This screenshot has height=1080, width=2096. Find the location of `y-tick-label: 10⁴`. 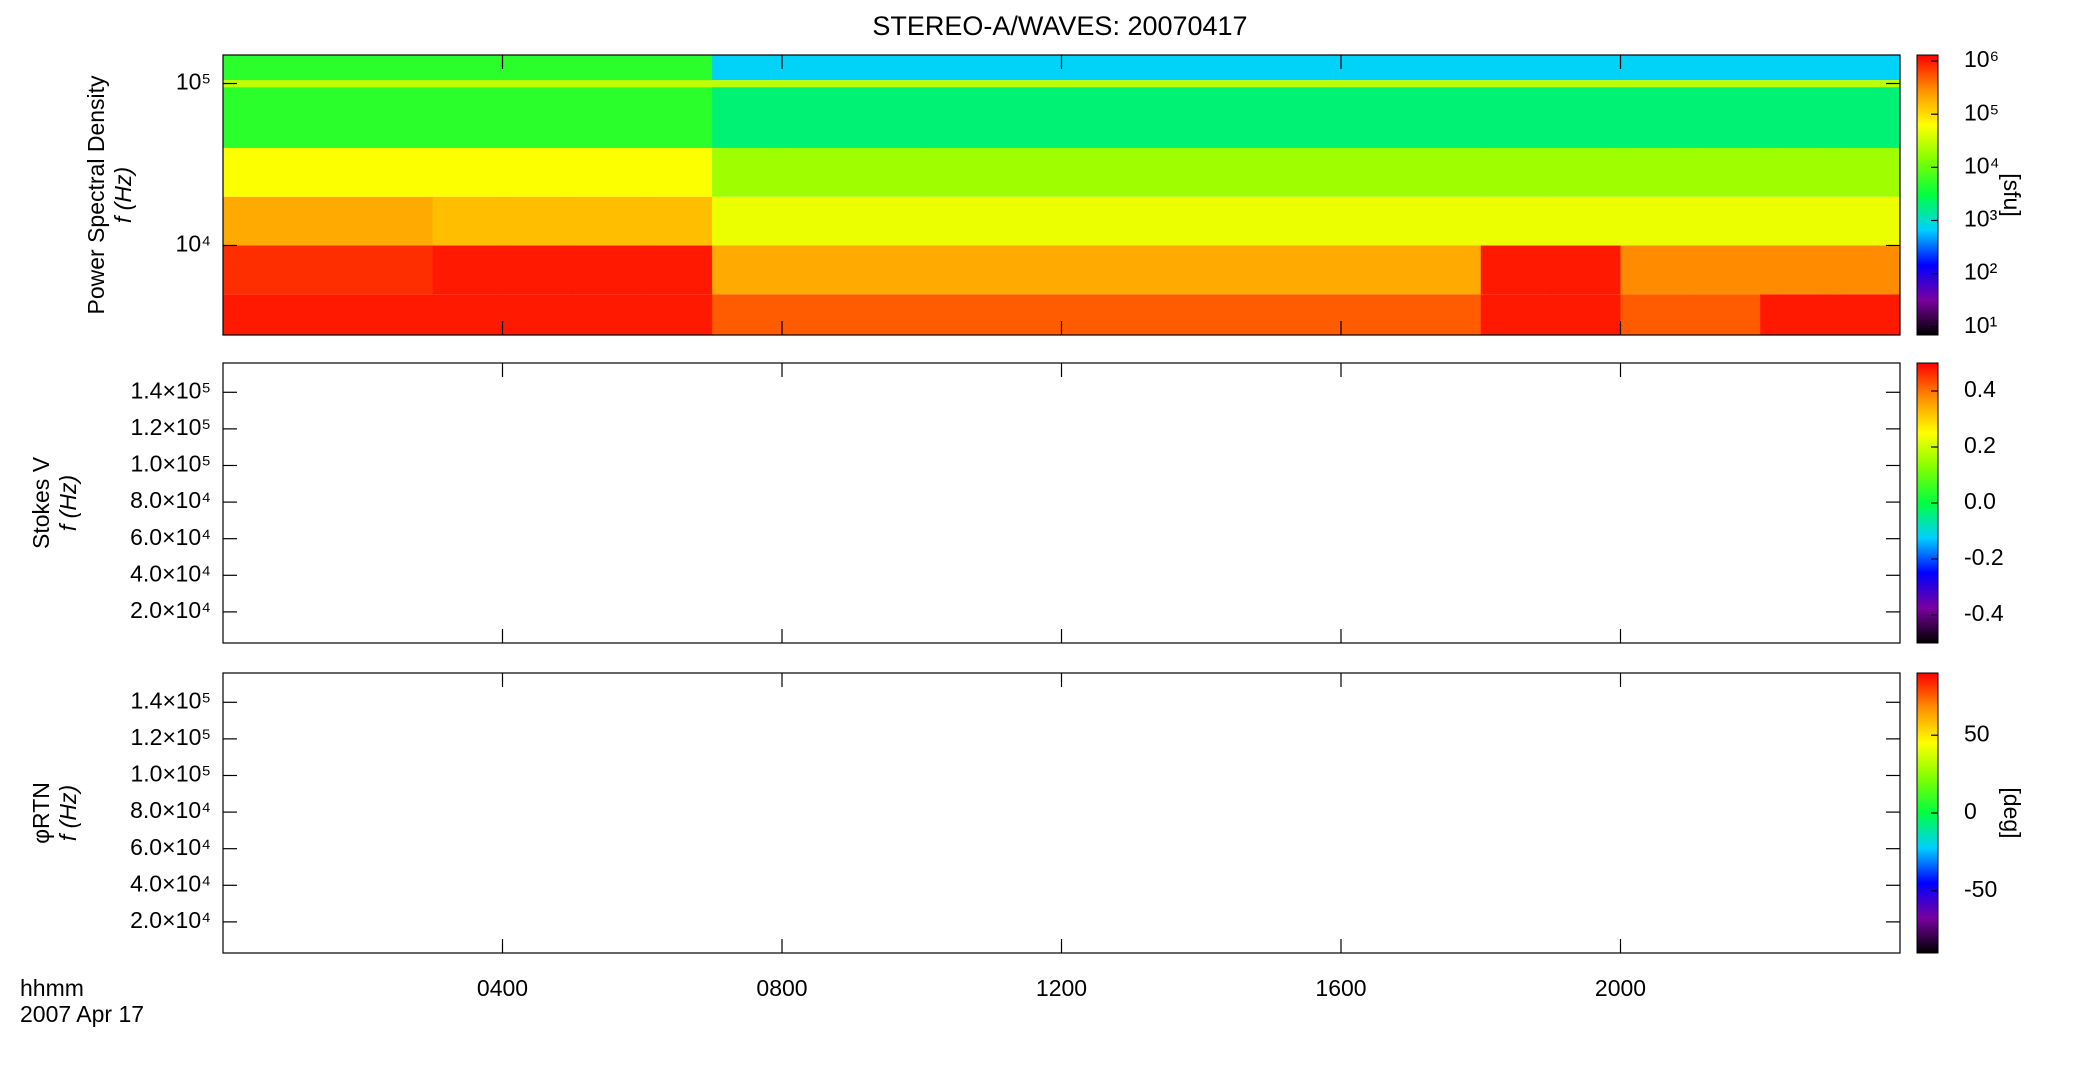

y-tick-label: 10⁴ is located at coordinates (193, 244).